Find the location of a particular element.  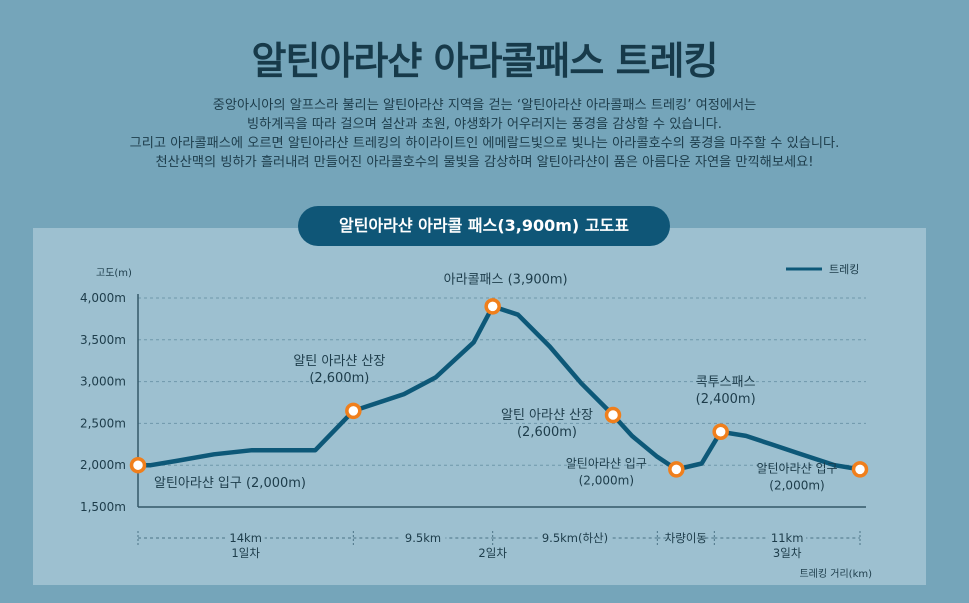

segment-day: 1일차 is located at coordinates (245, 553).